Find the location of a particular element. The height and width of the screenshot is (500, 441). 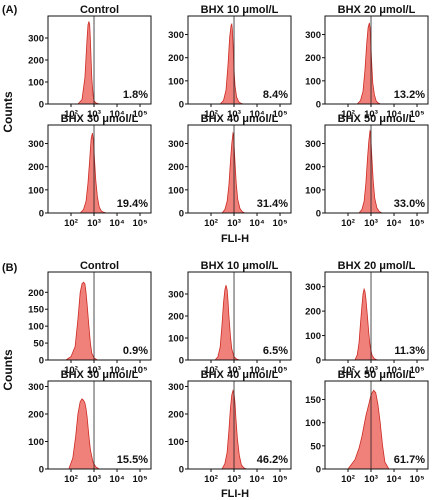

panel-b4-frame is located at coordinates (99, 425).